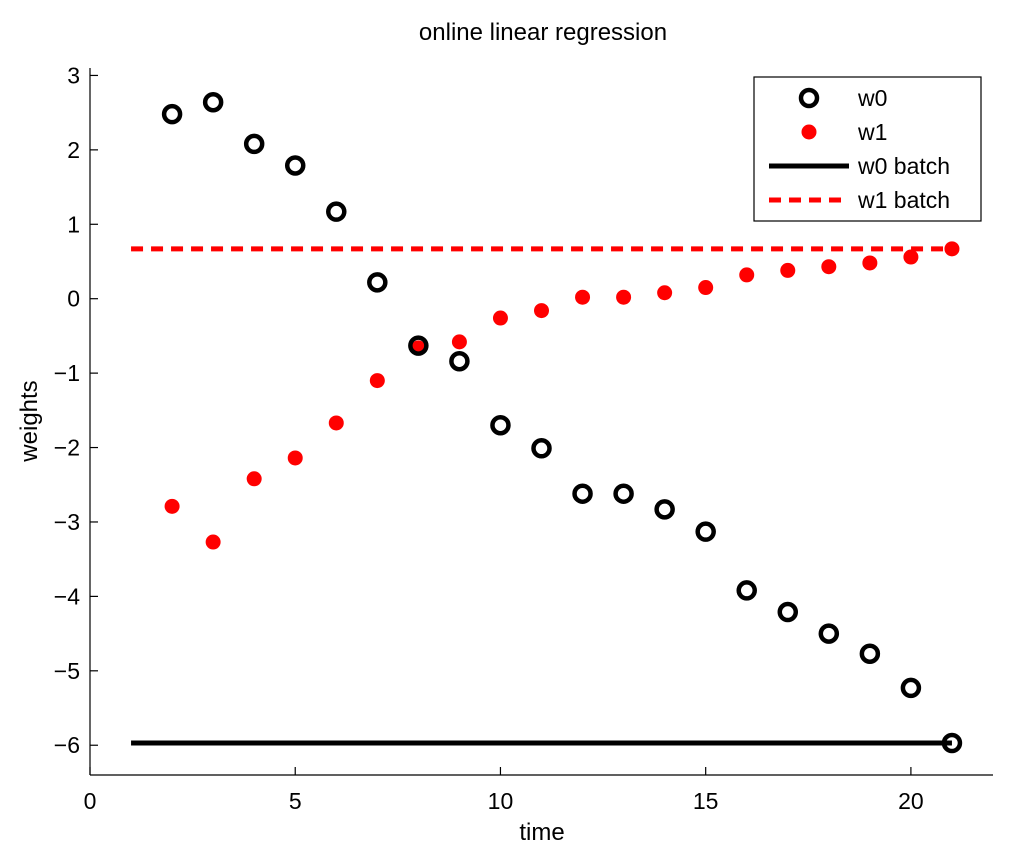  I want to click on legend-box, so click(867, 149).